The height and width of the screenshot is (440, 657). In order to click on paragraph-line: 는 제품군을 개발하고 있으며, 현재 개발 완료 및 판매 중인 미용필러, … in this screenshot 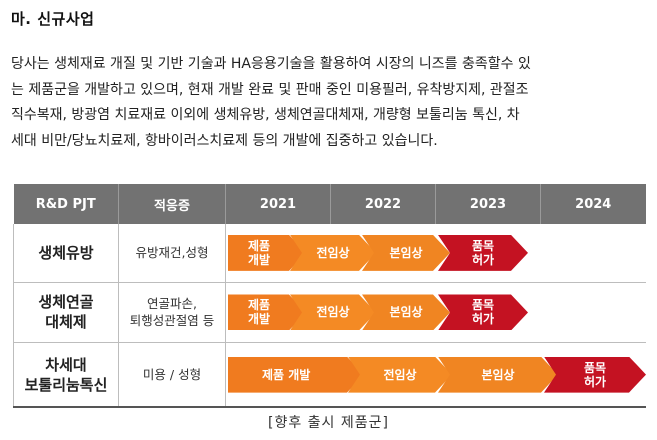, I will do `click(270, 89)`.